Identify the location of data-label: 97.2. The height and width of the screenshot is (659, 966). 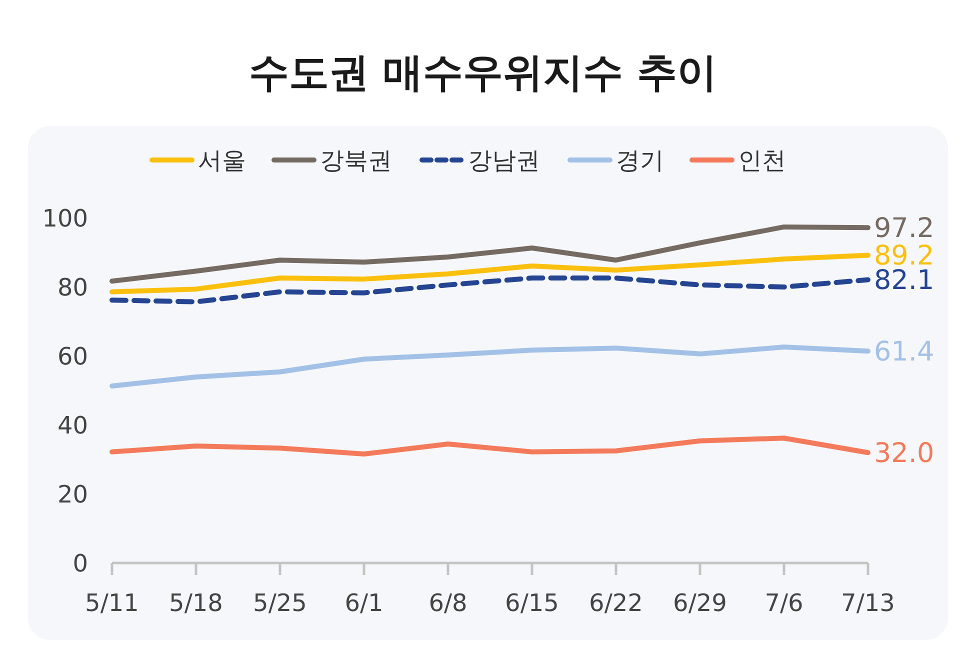
(904, 228).